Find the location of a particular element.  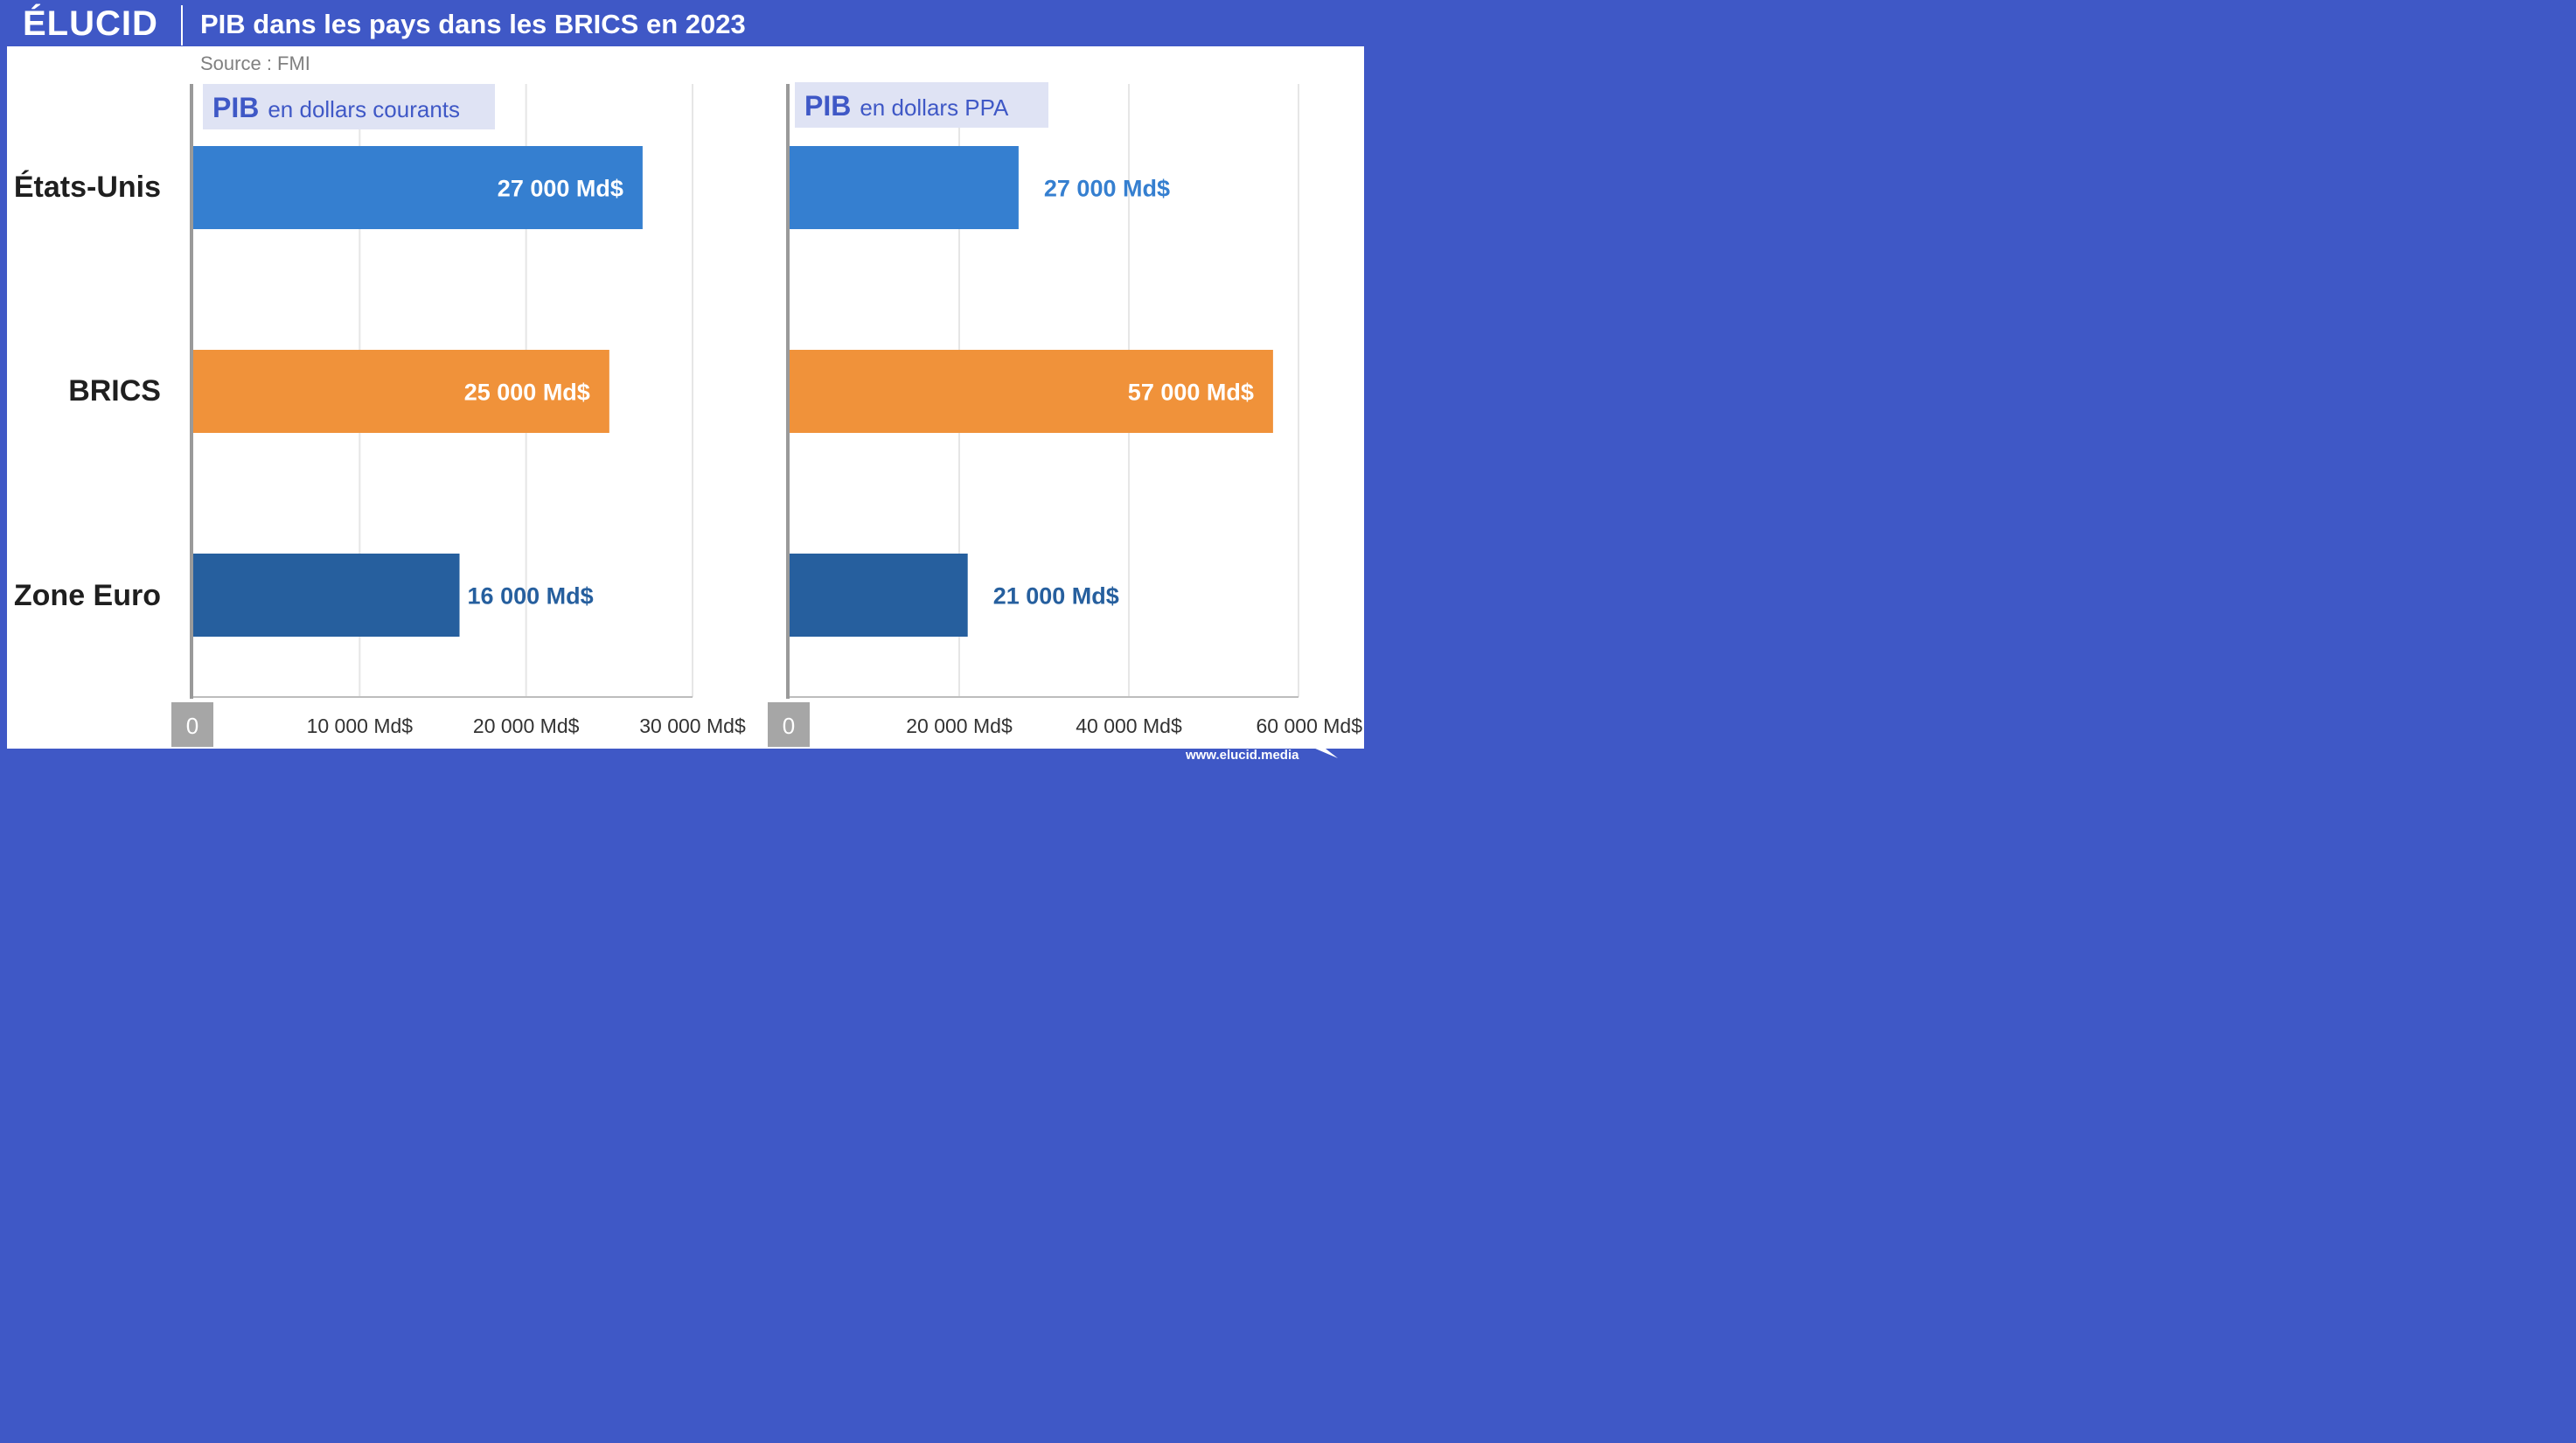

chart2-bar-brics is located at coordinates (1031, 391).